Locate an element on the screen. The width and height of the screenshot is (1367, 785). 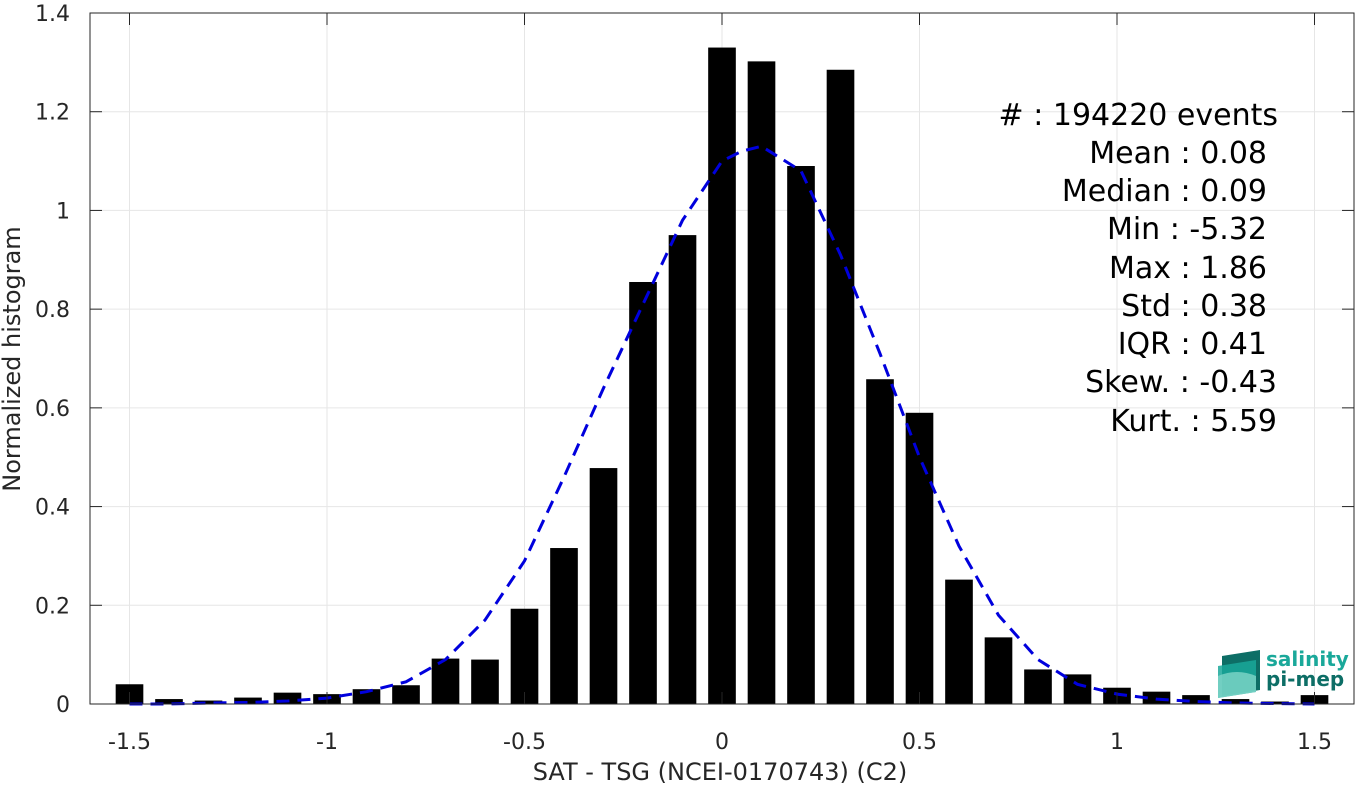
stat-min: Min : -5.32 is located at coordinates (1187, 229).